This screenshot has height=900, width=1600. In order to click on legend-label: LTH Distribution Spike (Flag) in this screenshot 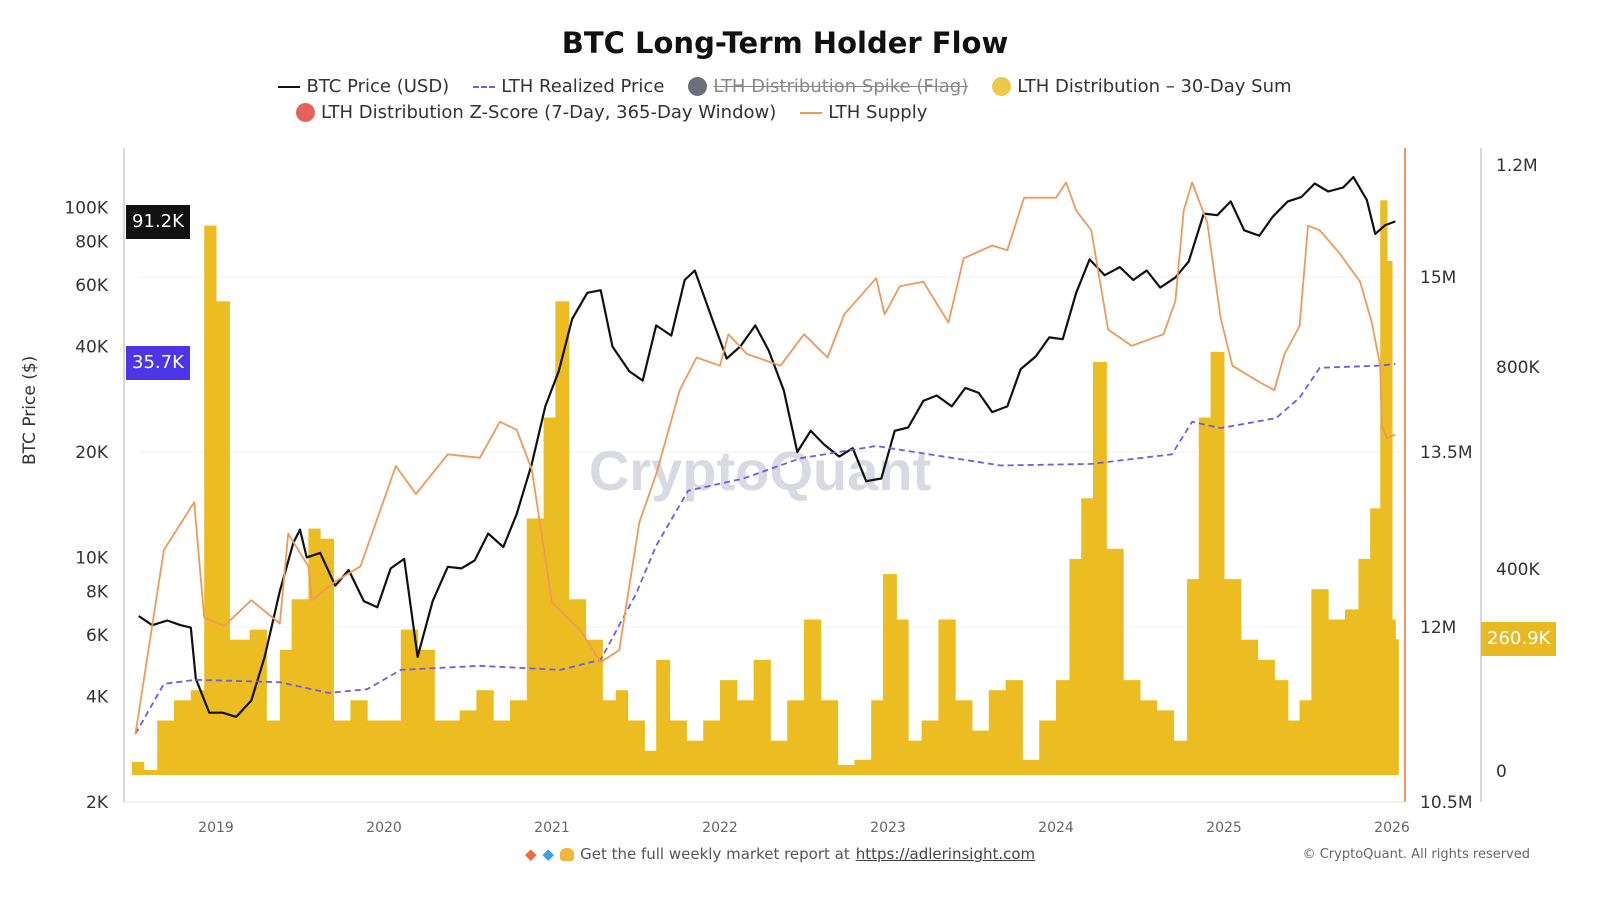, I will do `click(841, 86)`.